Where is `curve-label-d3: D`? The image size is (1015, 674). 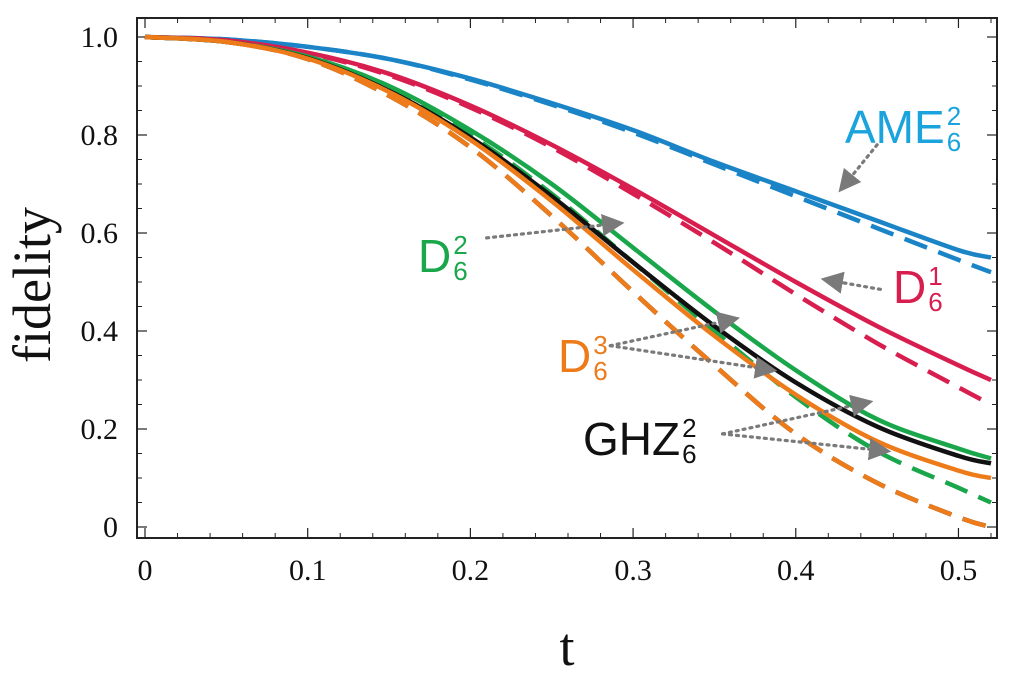 curve-label-d3: D is located at coordinates (574, 356).